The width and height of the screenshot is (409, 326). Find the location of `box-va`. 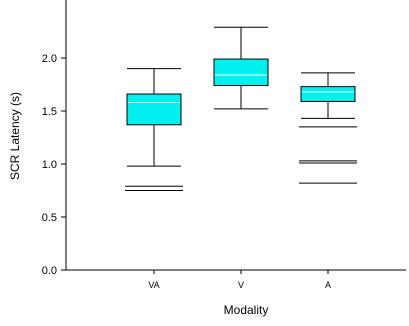

box-va is located at coordinates (154, 129).